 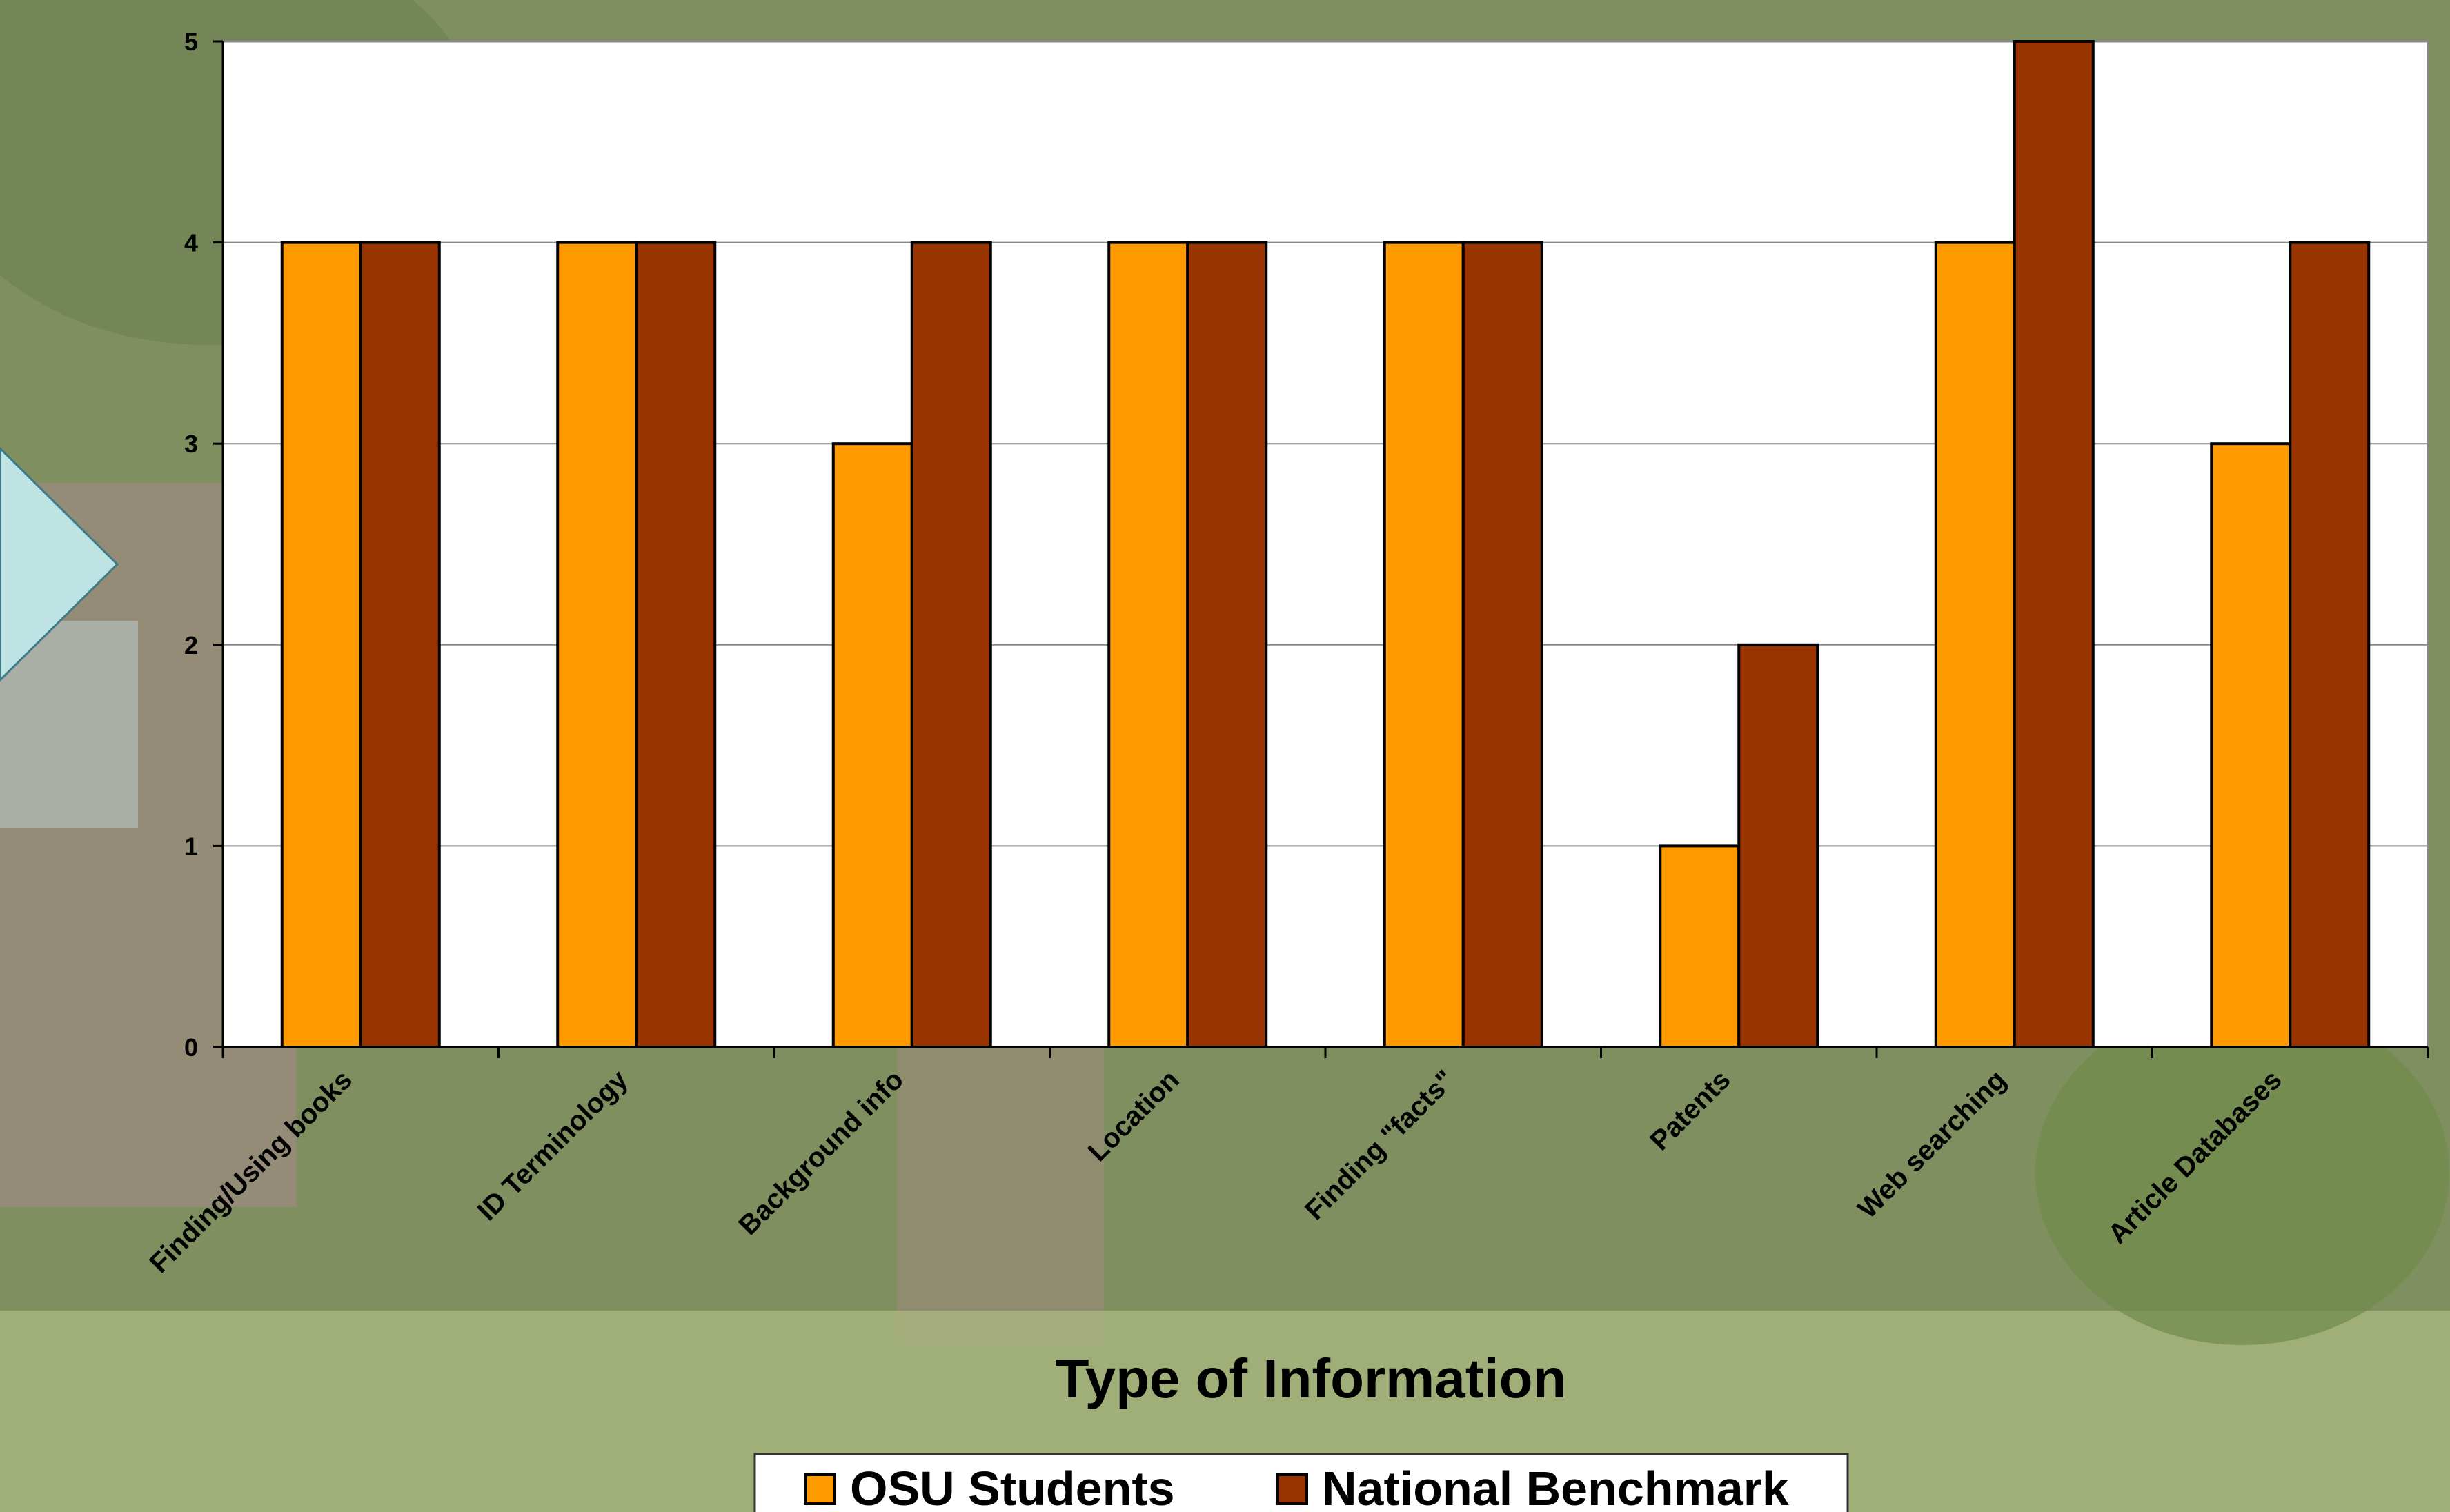 What do you see at coordinates (1555, 1487) in the screenshot?
I see `legend-label-national-benchmark: National Benchmark` at bounding box center [1555, 1487].